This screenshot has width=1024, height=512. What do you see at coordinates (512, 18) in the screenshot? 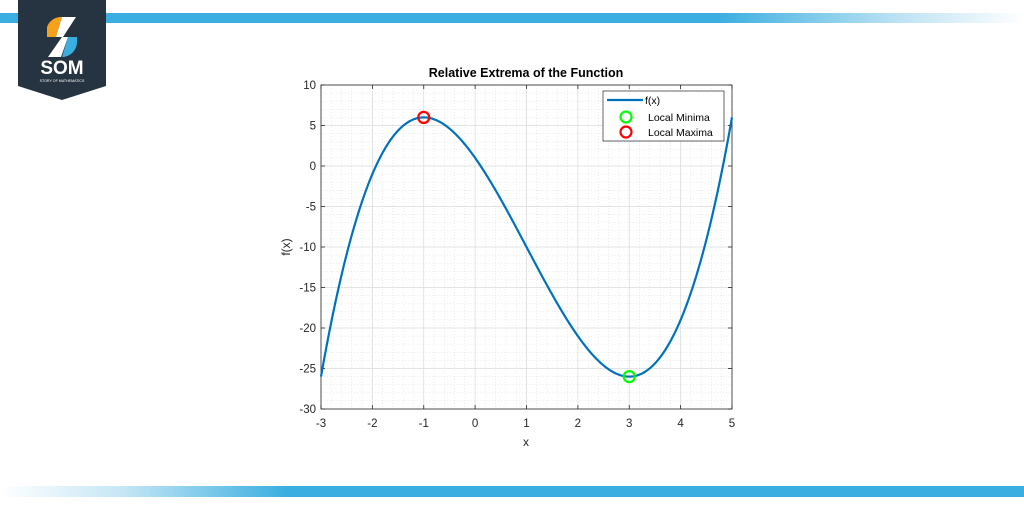
I see `top-decorative-bar` at bounding box center [512, 18].